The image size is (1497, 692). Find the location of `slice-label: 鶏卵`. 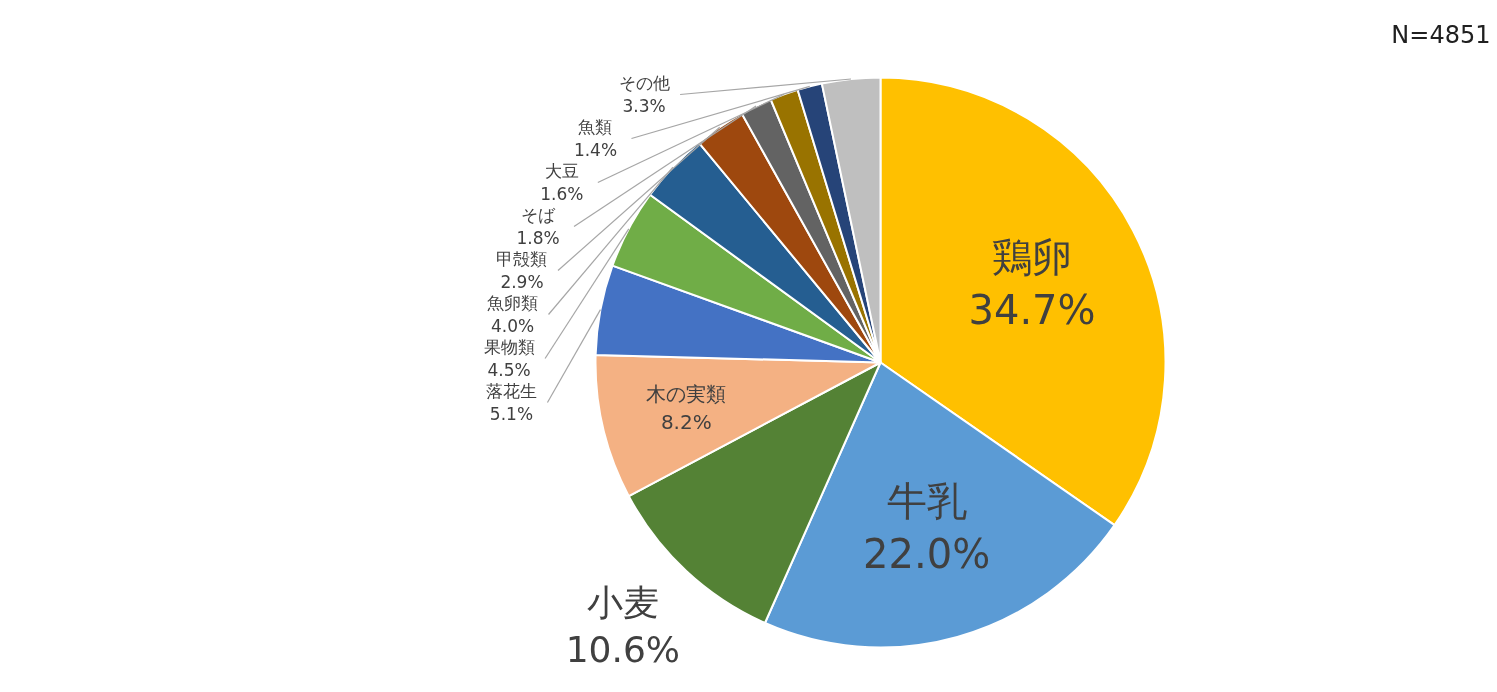

slice-label: 鶏卵 is located at coordinates (1032, 256).